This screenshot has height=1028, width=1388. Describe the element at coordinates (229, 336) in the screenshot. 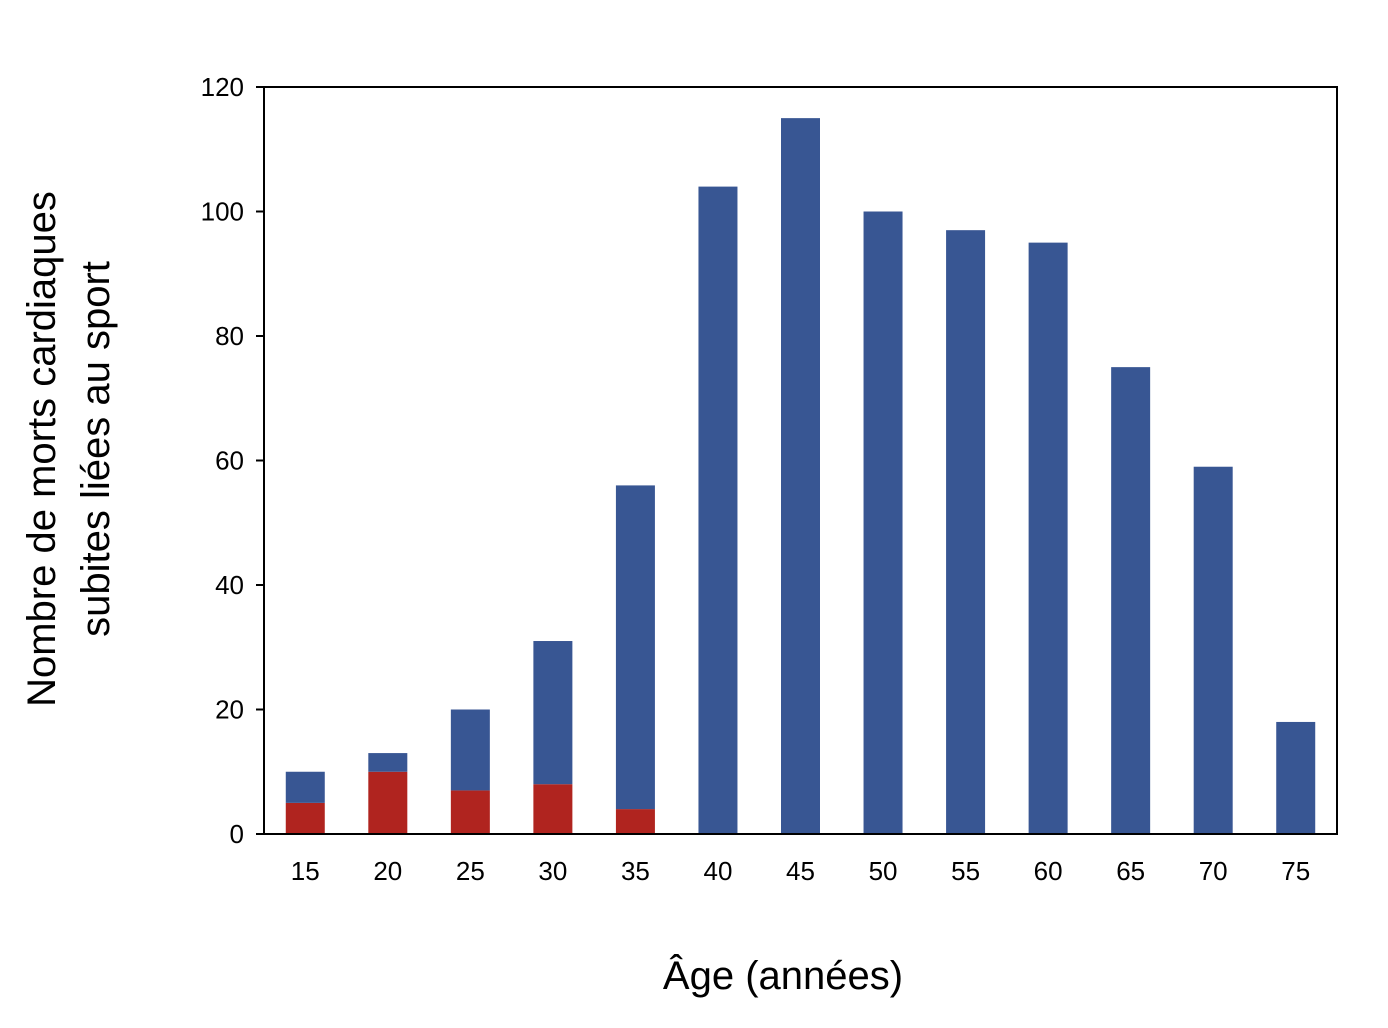

I see `y-tick-label-80: 80` at that location.